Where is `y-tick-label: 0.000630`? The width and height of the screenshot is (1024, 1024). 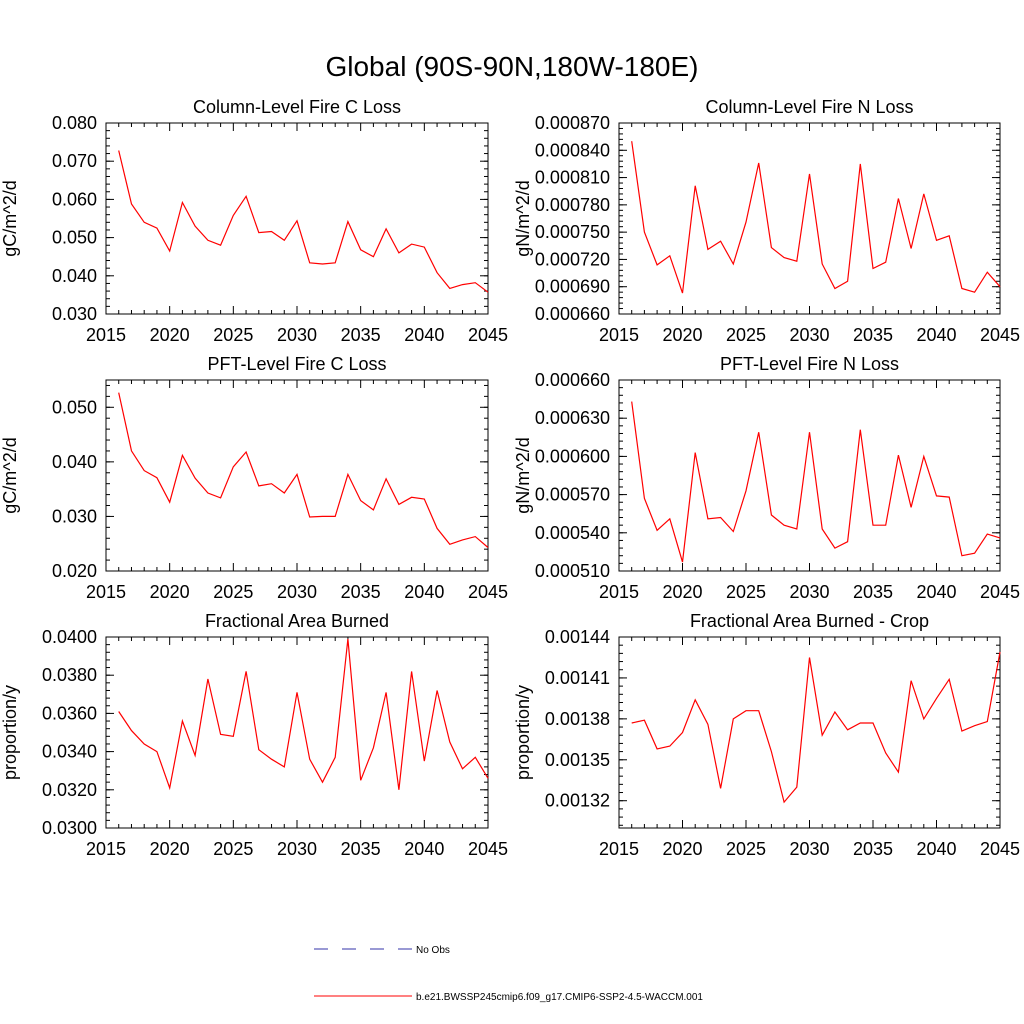
y-tick-label: 0.000630 is located at coordinates (572, 418).